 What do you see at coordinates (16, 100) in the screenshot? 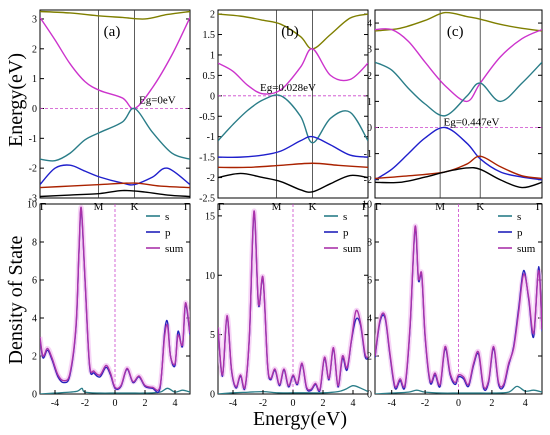
I see `y-axis-label-energy: Energy(eV)` at bounding box center [16, 100].